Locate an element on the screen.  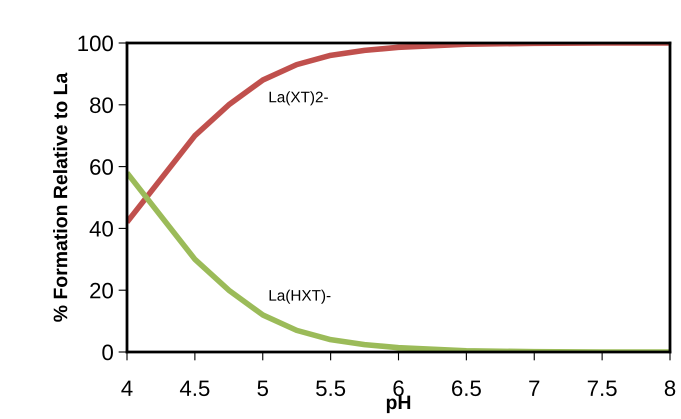
x-tick-label: 8 is located at coordinates (670, 388).